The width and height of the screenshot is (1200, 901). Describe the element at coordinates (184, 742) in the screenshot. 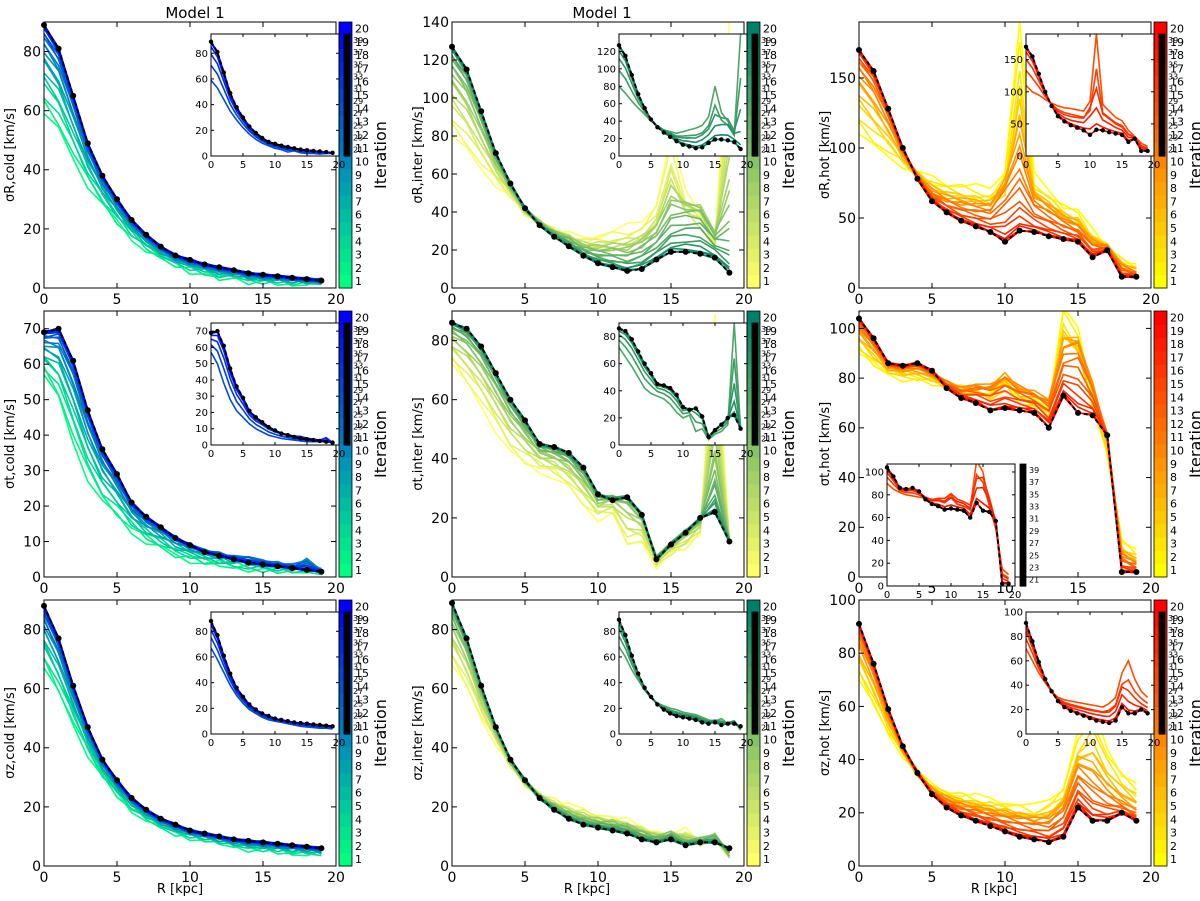

I see `main-axes: 0 5 10 15 20 0 20 40 60 80` at that location.